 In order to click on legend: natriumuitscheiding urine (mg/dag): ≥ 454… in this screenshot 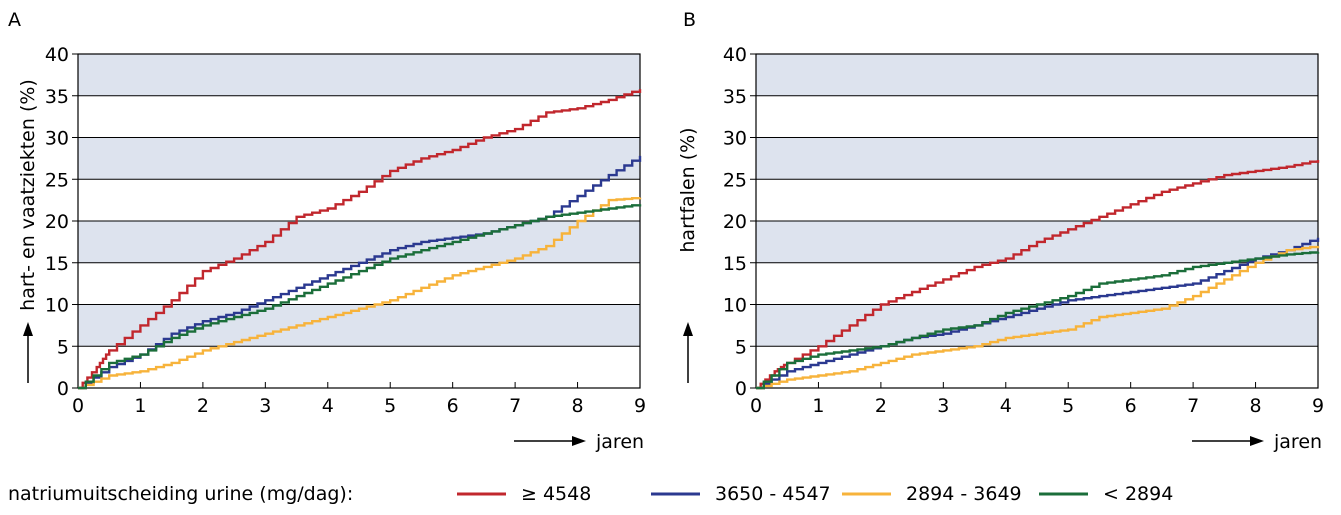, I will do `click(590, 494)`.